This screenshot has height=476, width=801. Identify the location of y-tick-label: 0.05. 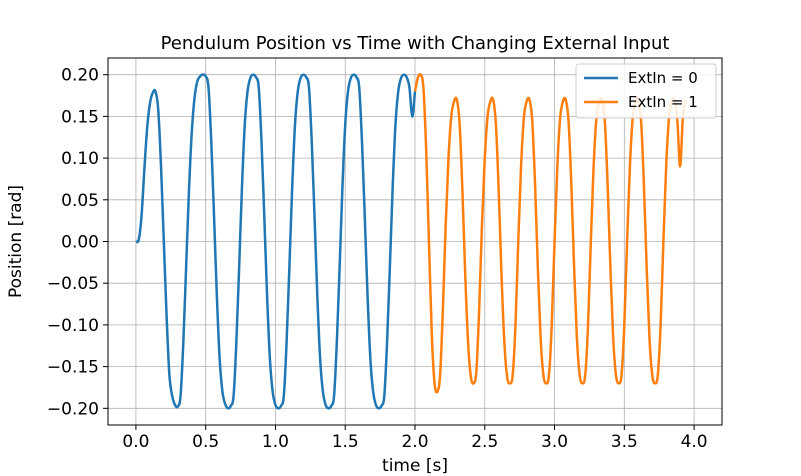
(80, 201).